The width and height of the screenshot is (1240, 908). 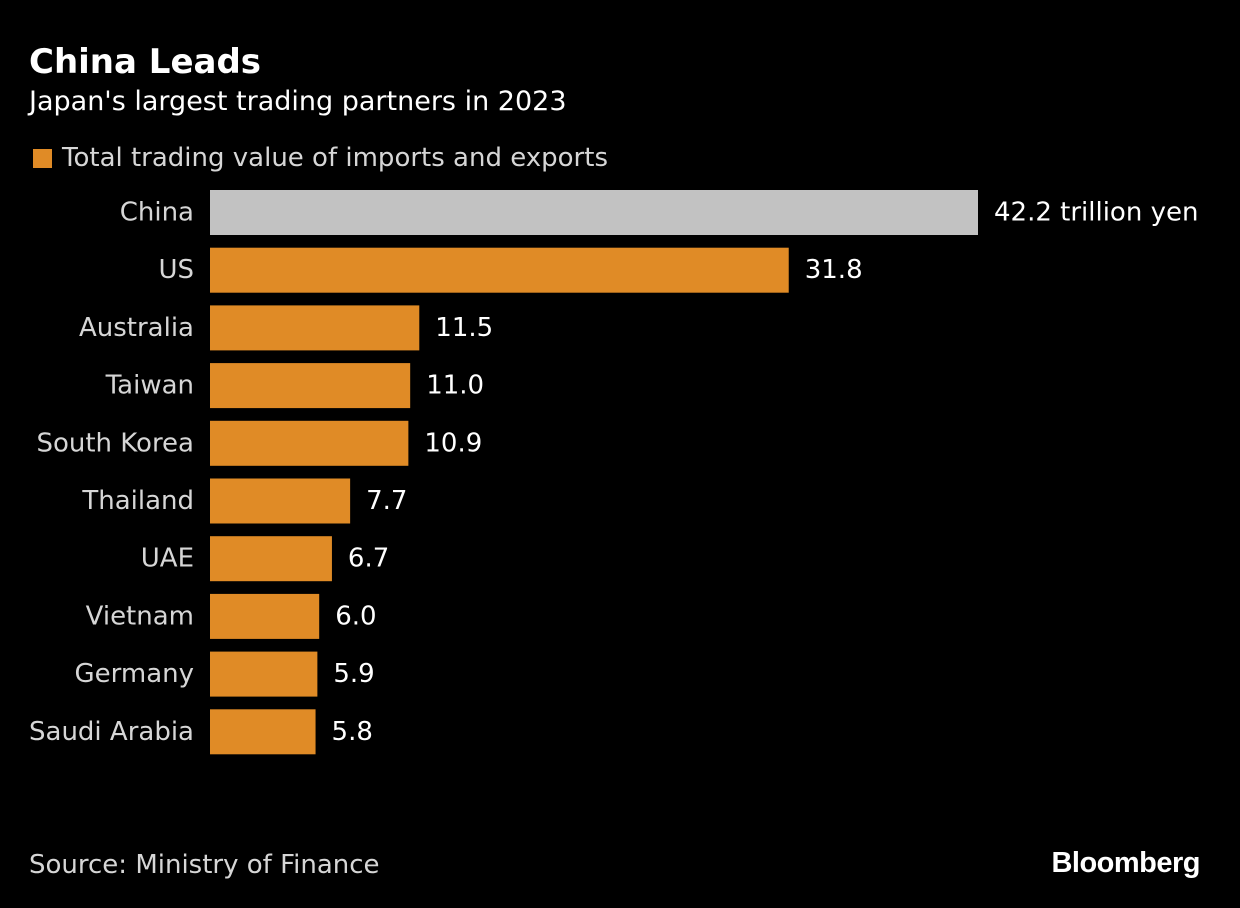 I want to click on value-label: 5.9, so click(x=353, y=674).